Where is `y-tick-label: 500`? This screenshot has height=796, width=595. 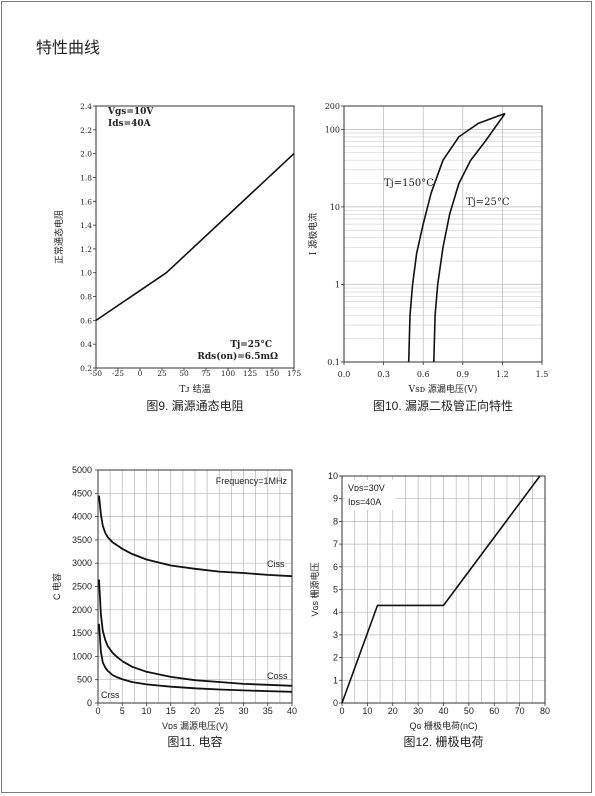
y-tick-label: 500 is located at coordinates (84, 680).